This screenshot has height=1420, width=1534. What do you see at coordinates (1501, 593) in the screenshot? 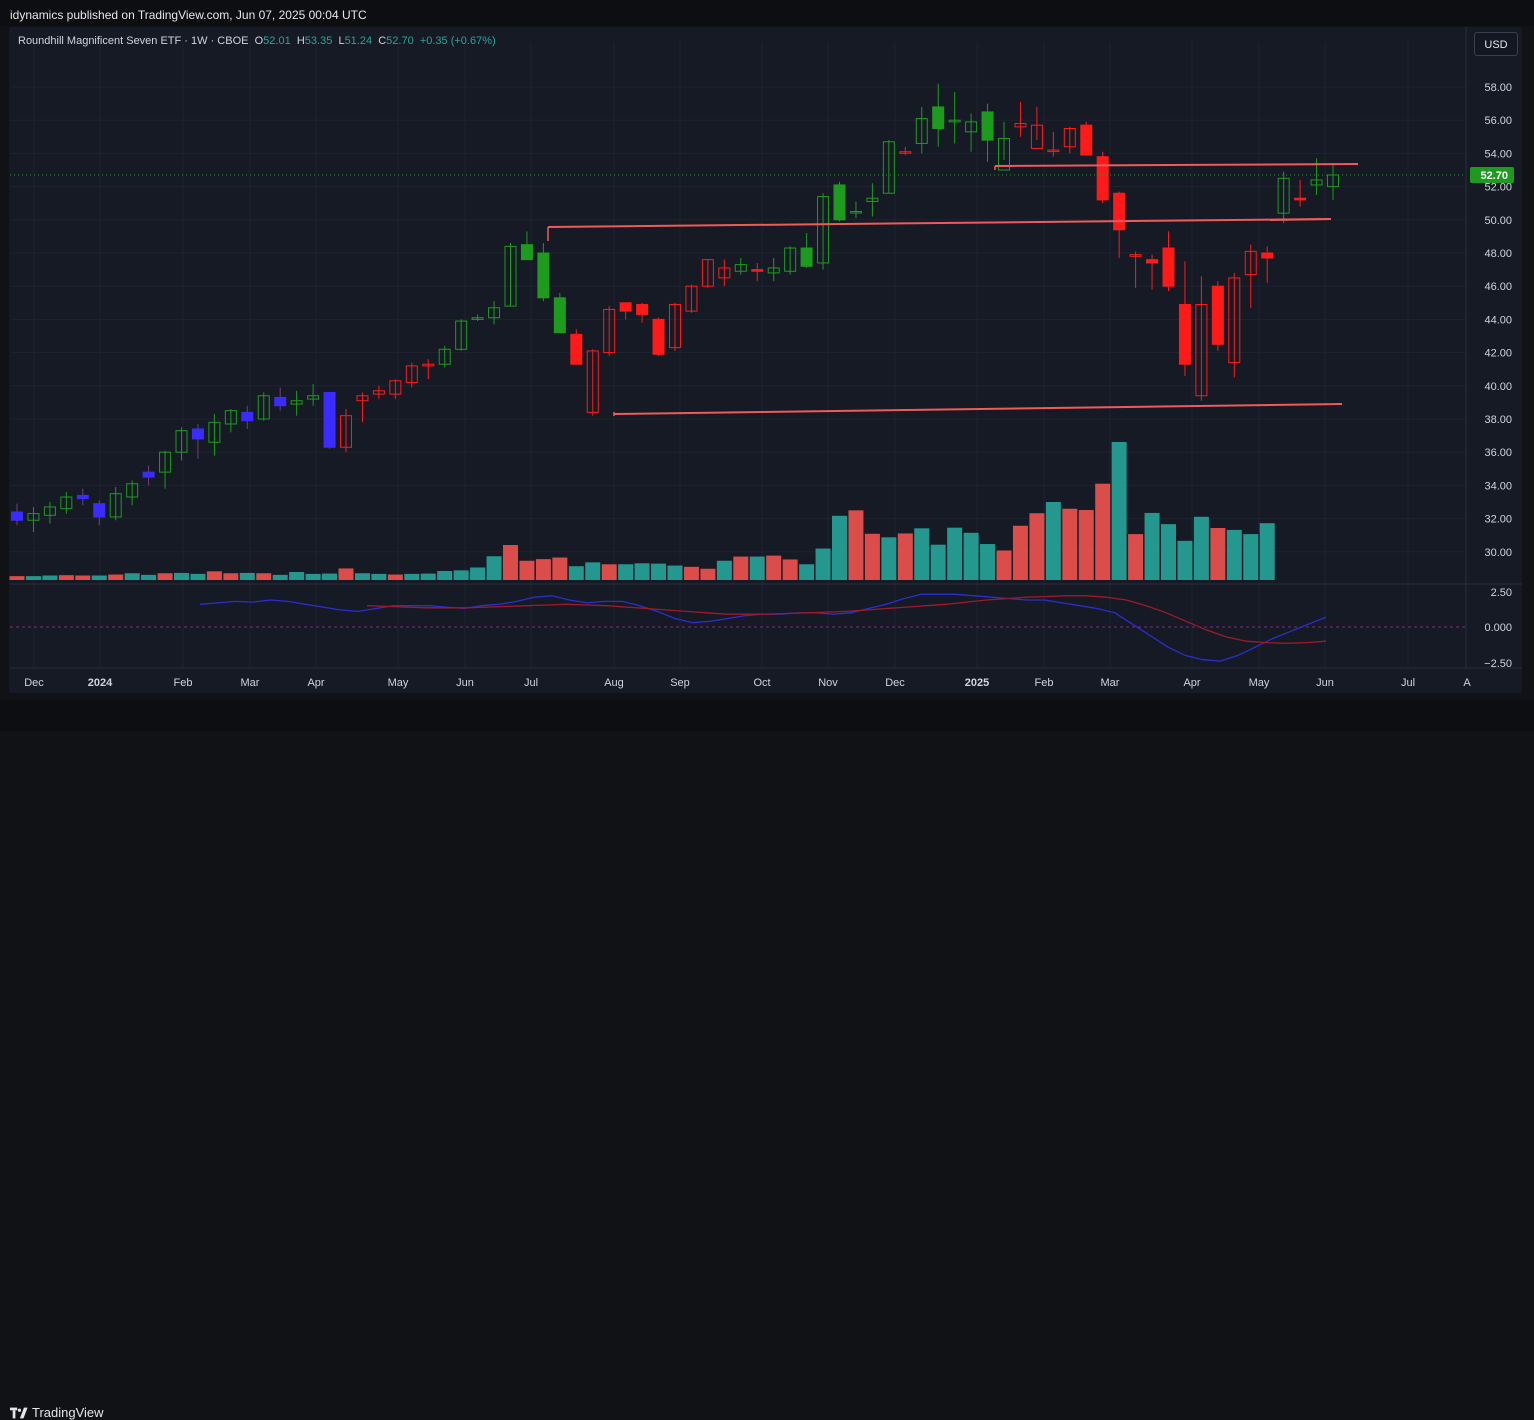
I see `oscillator-tick-label: 2.50` at bounding box center [1501, 593].